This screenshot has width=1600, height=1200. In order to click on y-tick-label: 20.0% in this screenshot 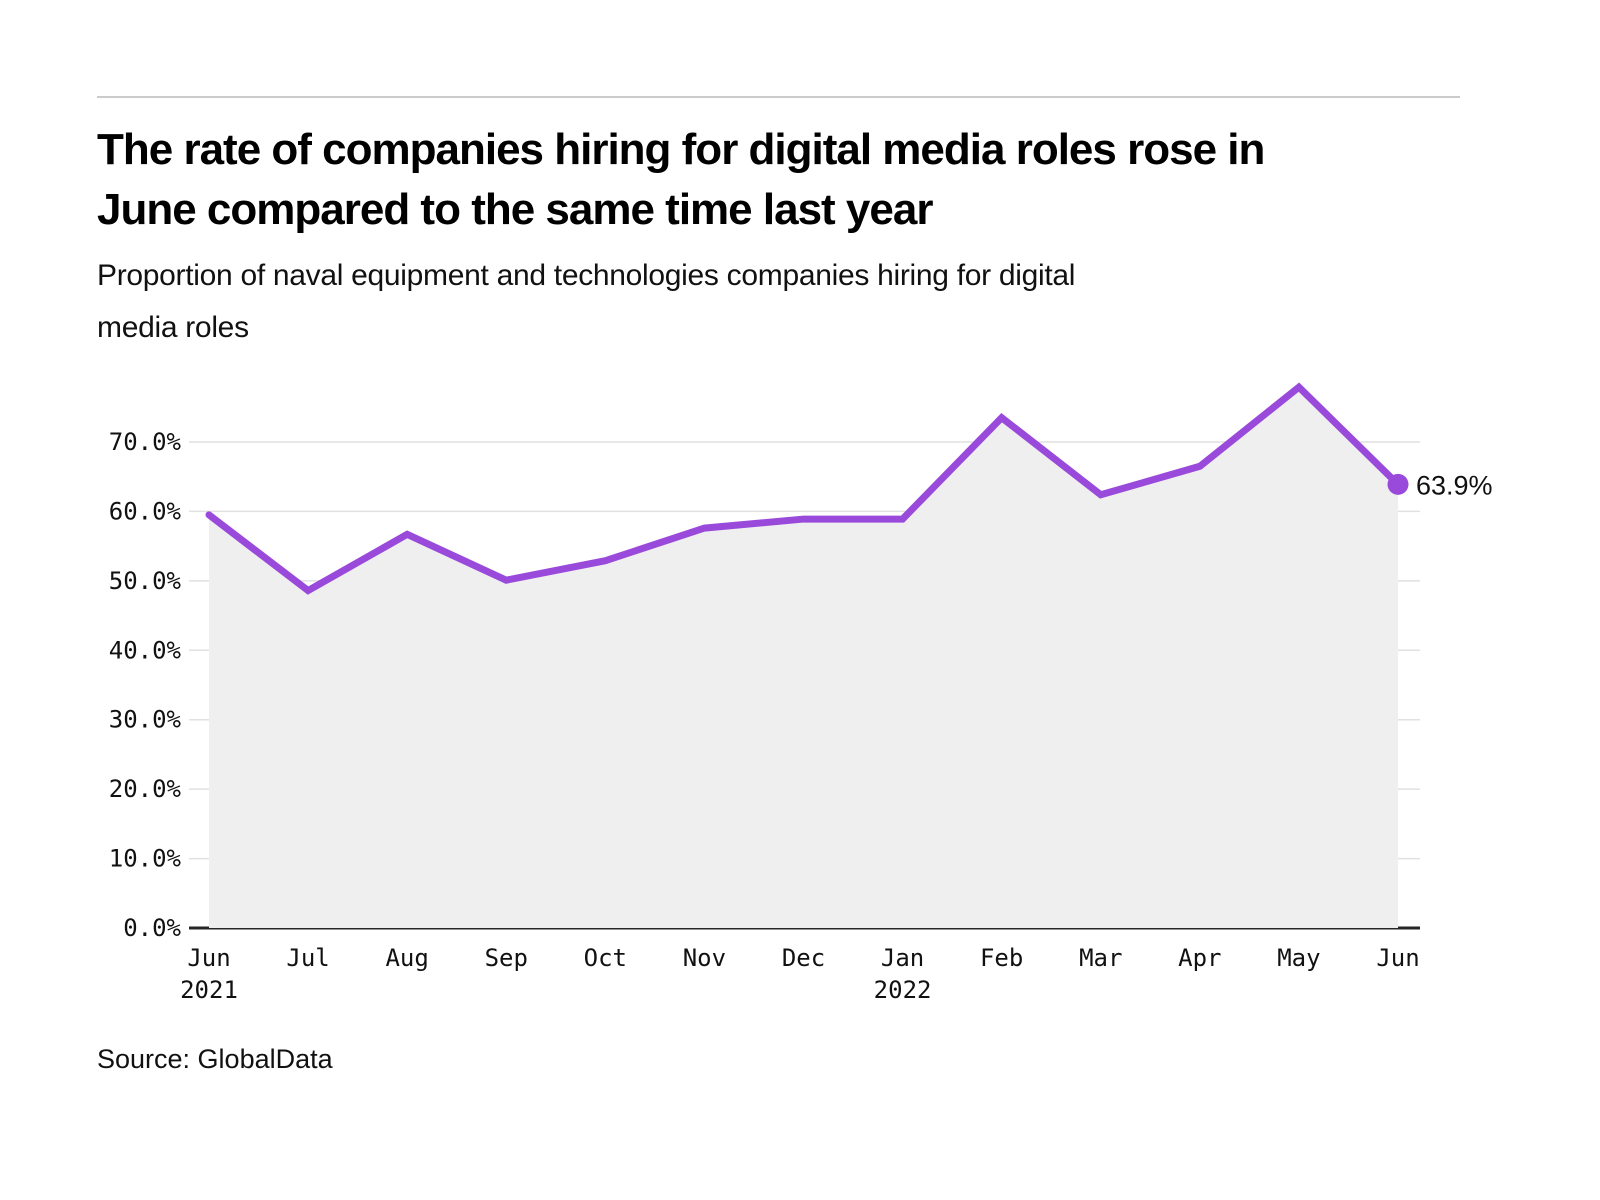, I will do `click(145, 789)`.